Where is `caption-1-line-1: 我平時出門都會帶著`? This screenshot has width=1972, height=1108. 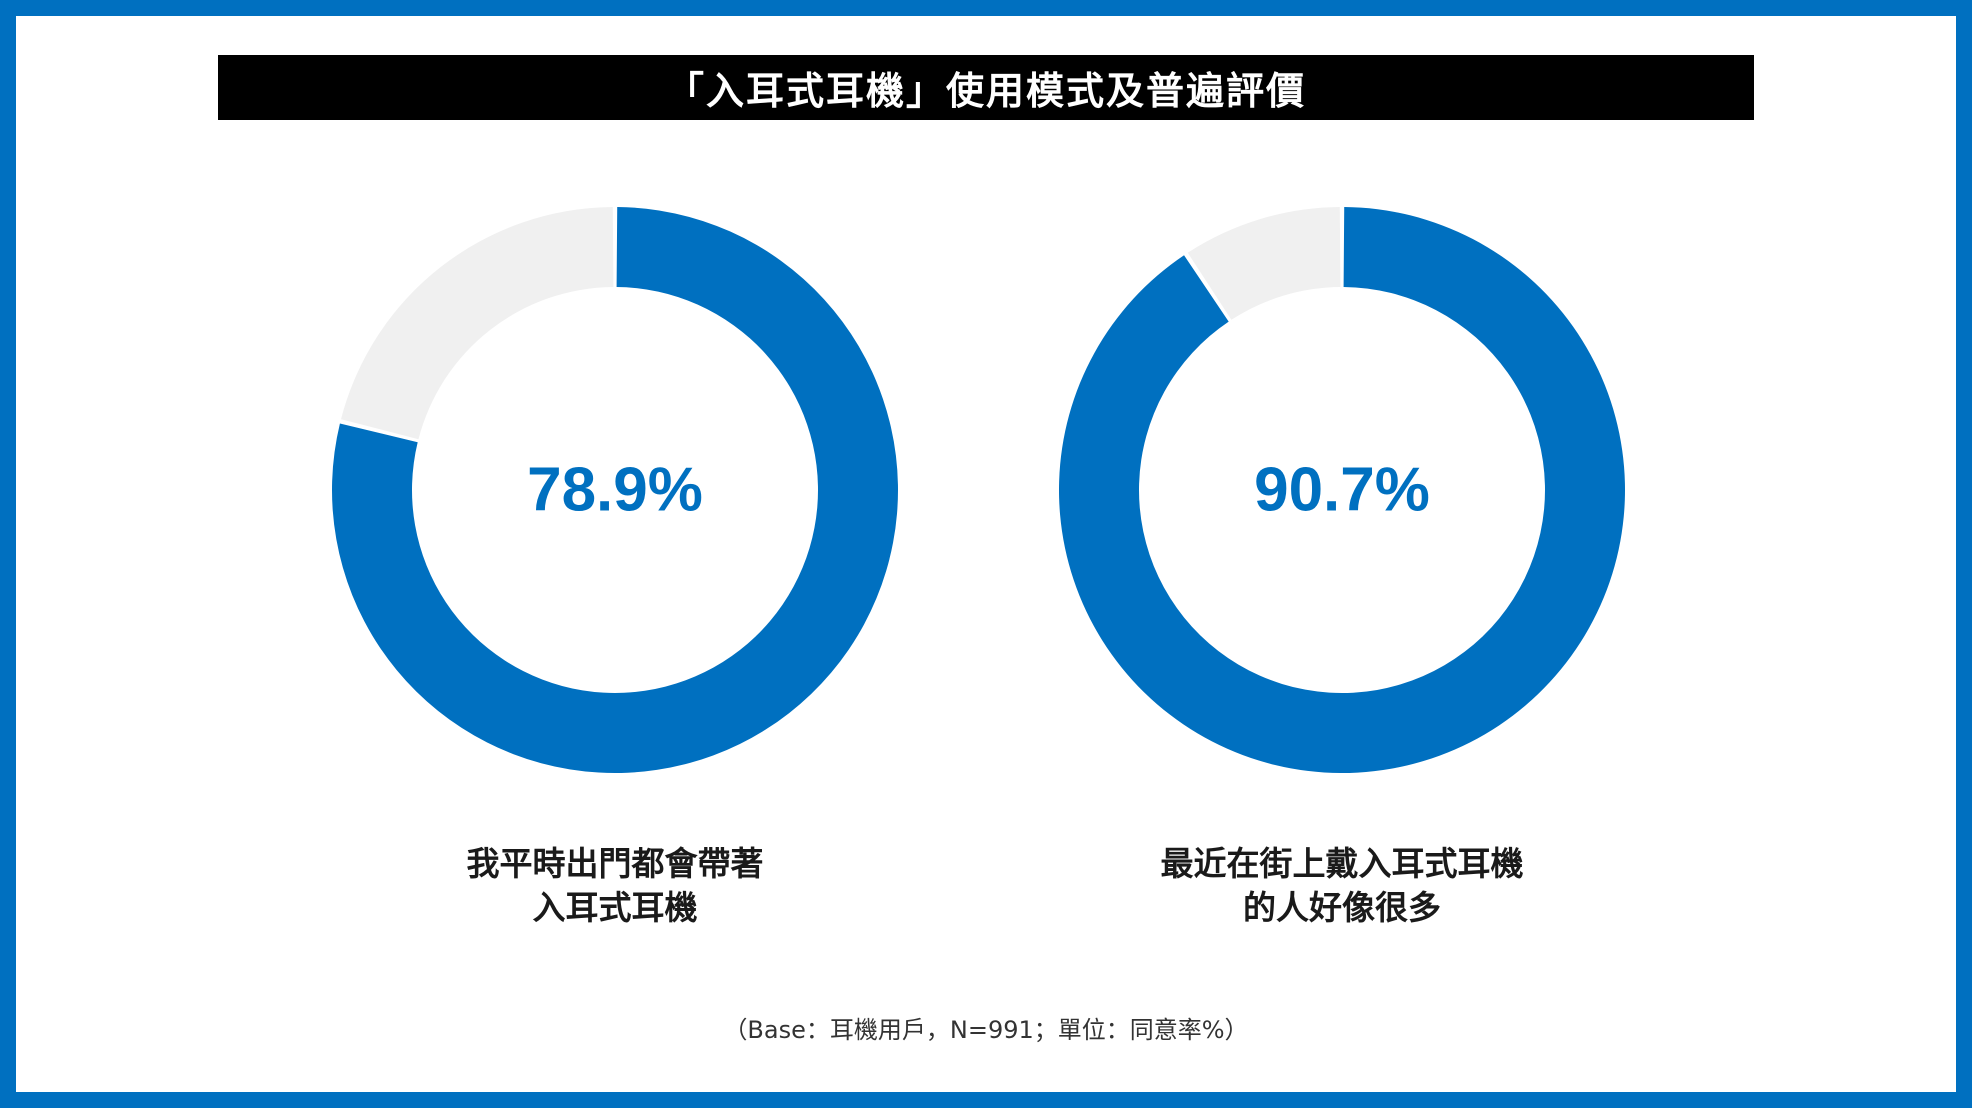 caption-1-line-1: 我平時出門都會帶著 is located at coordinates (615, 863).